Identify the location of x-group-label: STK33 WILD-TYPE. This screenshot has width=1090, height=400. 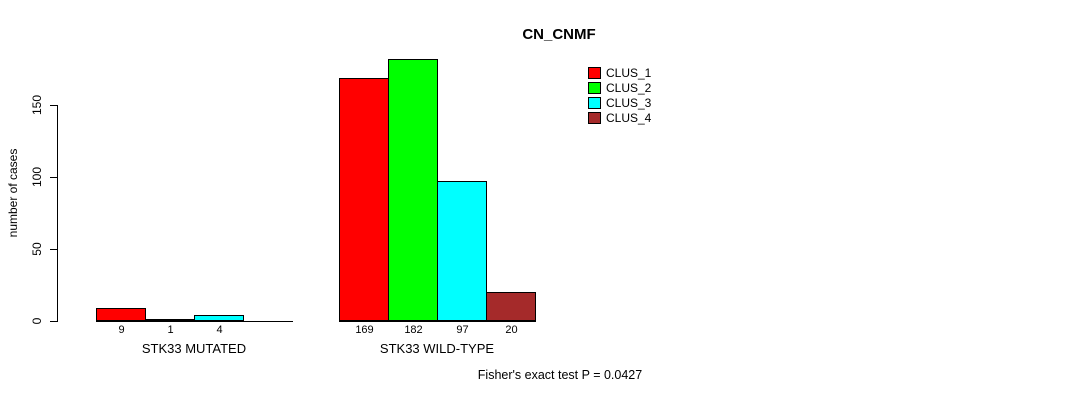
(437, 348).